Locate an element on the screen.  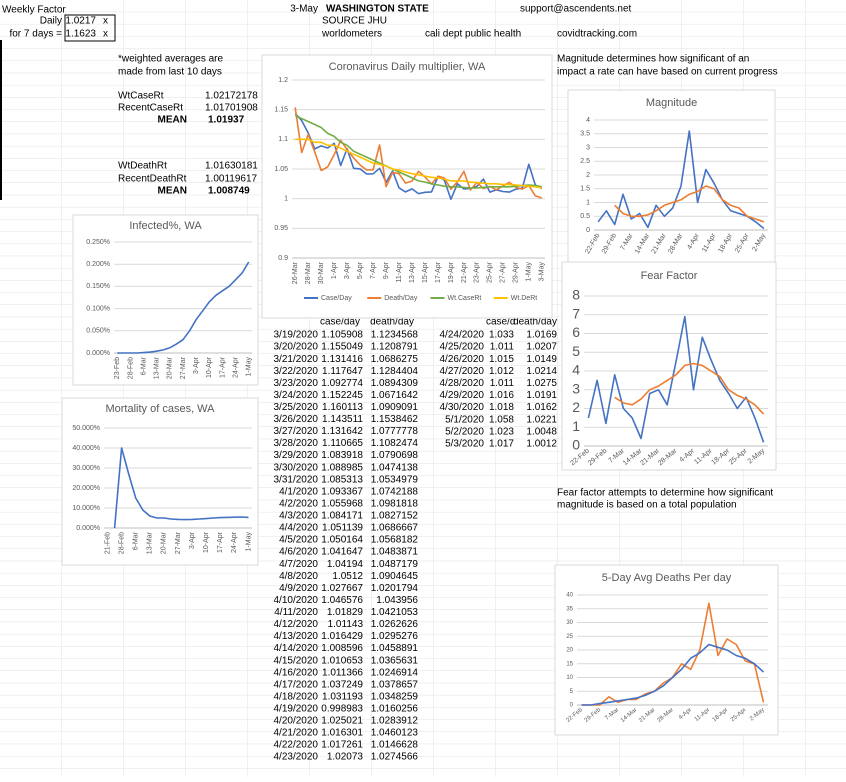
table-cell: 1.143511 is located at coordinates (342, 419).